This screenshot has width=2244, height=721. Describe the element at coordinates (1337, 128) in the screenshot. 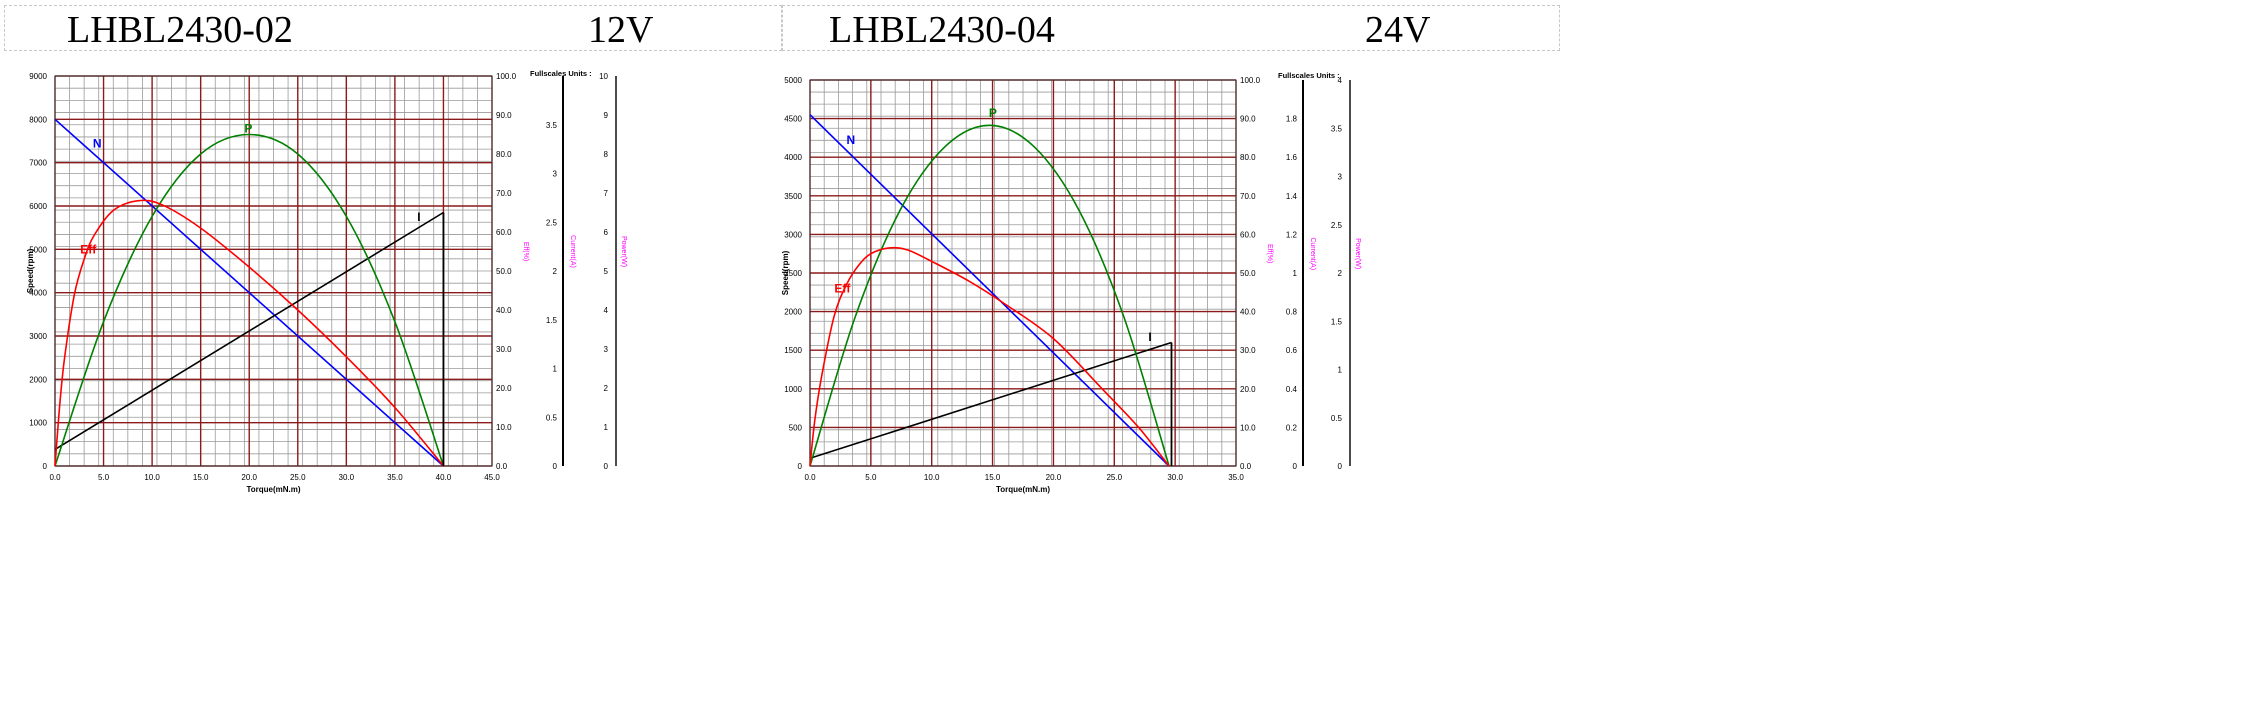

I see `power-tick-label: 3.5` at that location.